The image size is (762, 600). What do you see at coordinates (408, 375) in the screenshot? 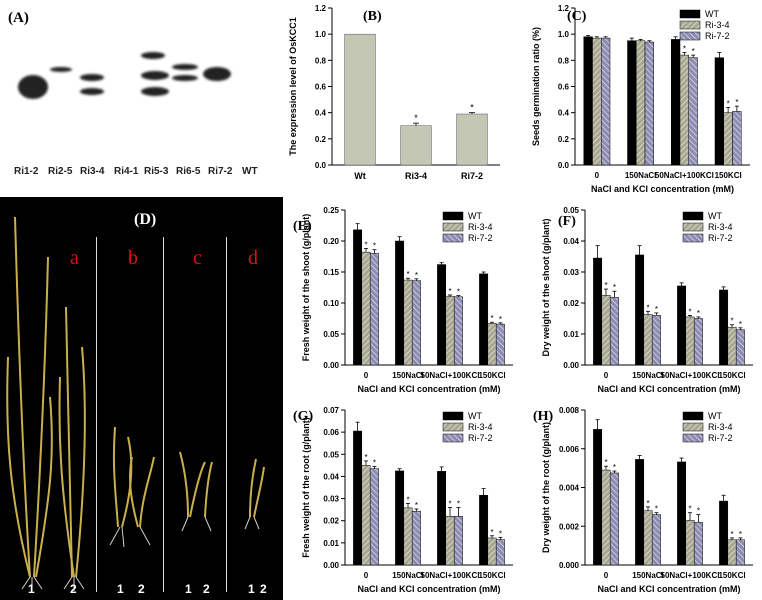
I see `x-tick-label: 150NaCl` at bounding box center [408, 375].